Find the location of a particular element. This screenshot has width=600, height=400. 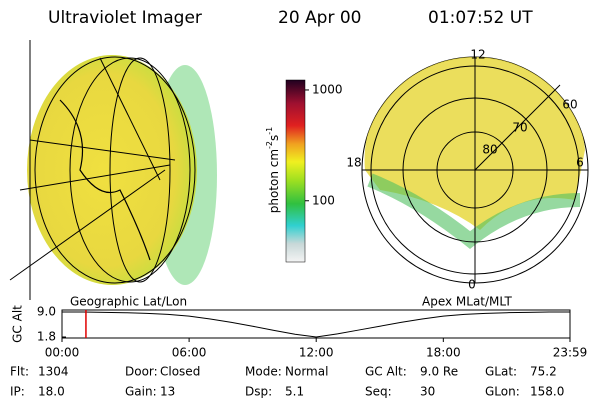

footer-label: GLat: is located at coordinates (501, 372).